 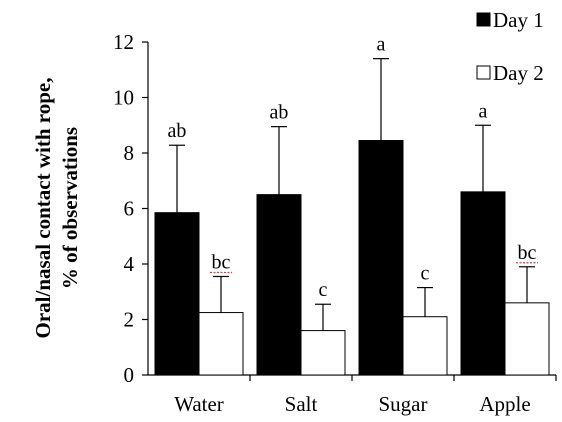 What do you see at coordinates (129, 153) in the screenshot?
I see `y-tick-label: 8` at bounding box center [129, 153].